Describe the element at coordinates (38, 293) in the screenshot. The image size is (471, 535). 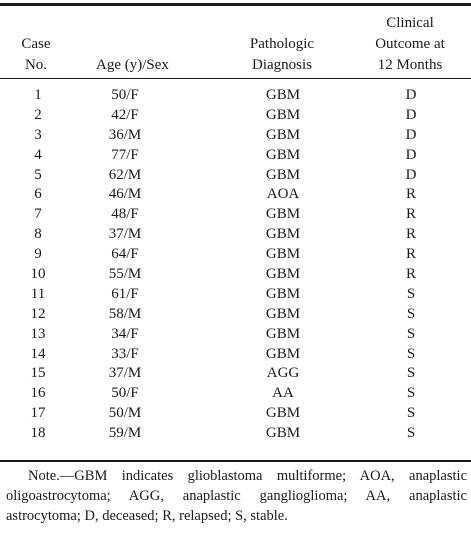
I see `cell-case-no: 11` at that location.